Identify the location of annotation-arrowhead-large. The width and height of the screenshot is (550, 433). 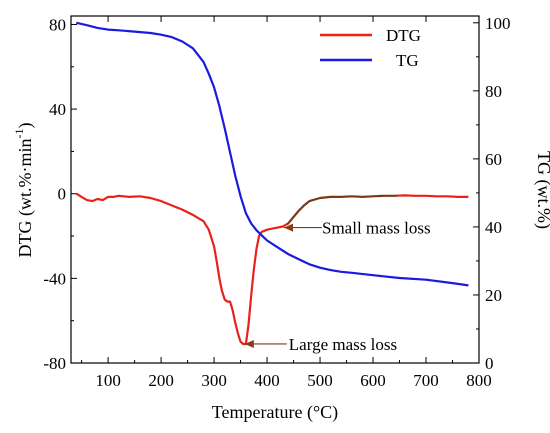
(249, 343).